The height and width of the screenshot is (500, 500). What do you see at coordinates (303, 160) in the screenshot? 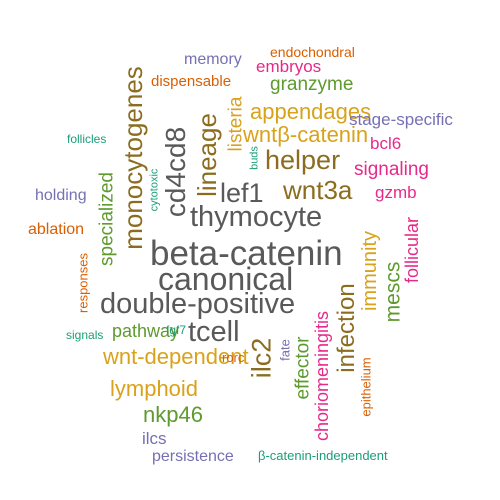
I see `word-helper: helper` at bounding box center [303, 160].